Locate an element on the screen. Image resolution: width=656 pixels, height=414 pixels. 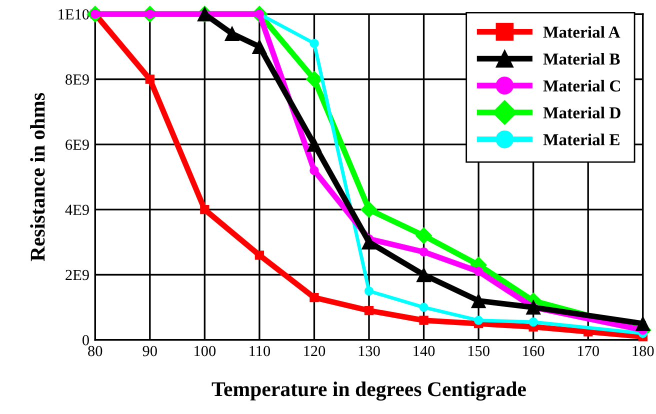
x-tick-label: 160 is located at coordinates (533, 351).